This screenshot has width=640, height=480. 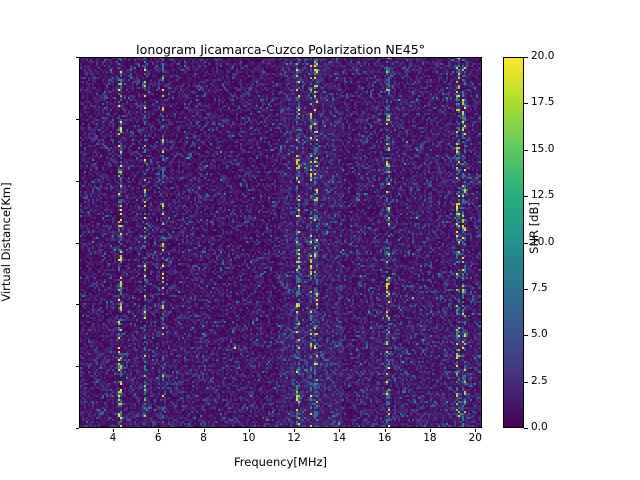 I want to click on colorbar, so click(x=513, y=242).